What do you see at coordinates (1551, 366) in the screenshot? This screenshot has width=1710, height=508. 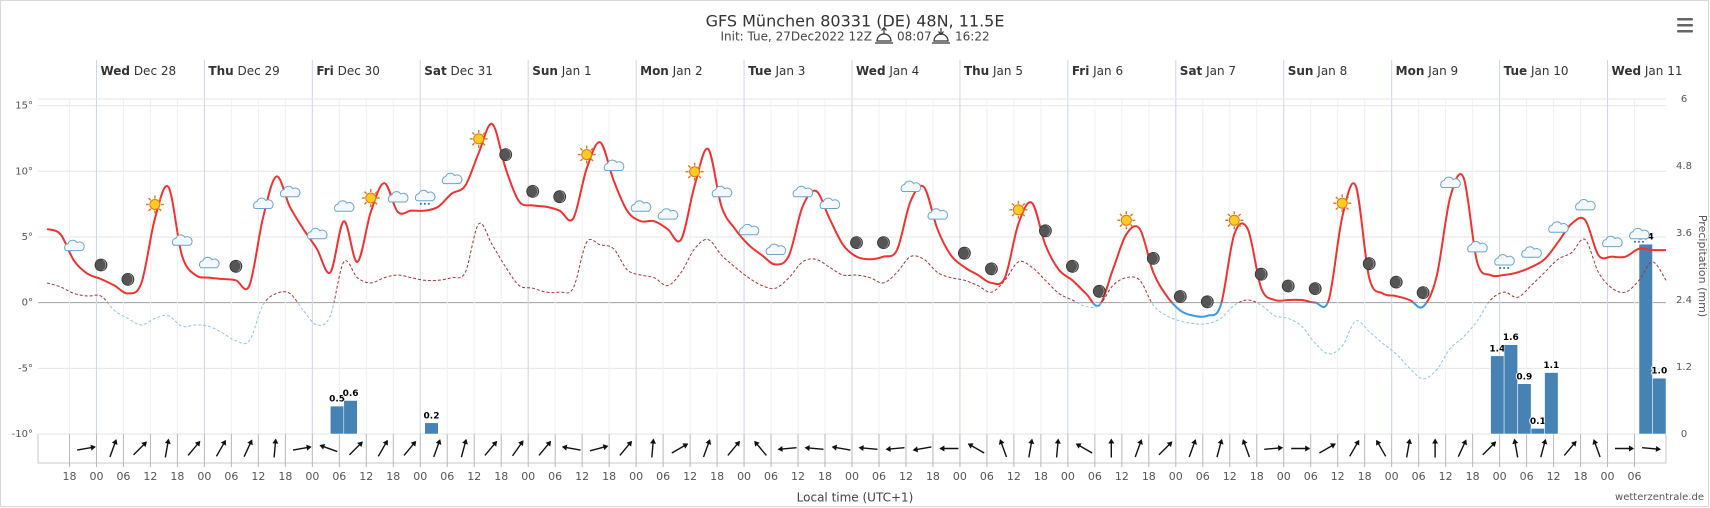 I see `bar-value-label: 1.1` at bounding box center [1551, 366].